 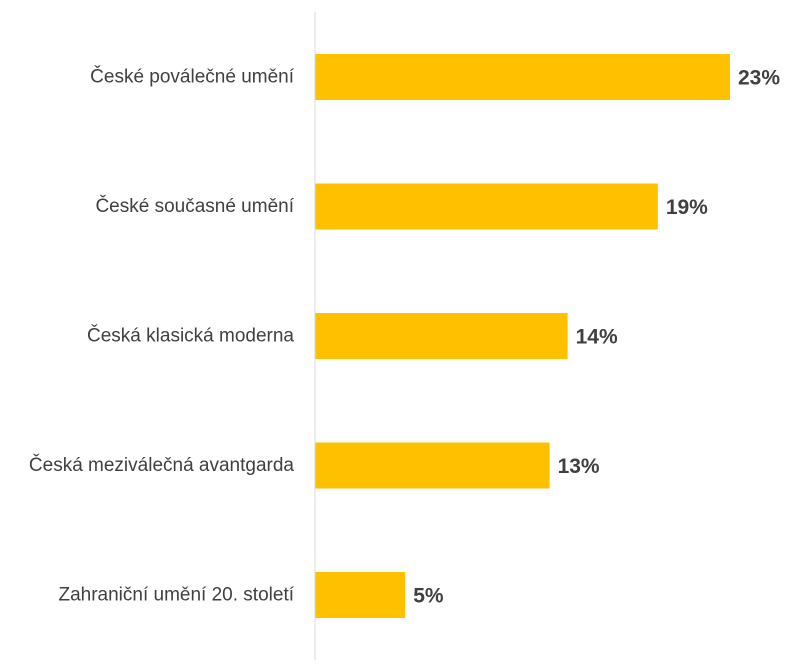 I want to click on data-label: 23%, so click(x=759, y=78).